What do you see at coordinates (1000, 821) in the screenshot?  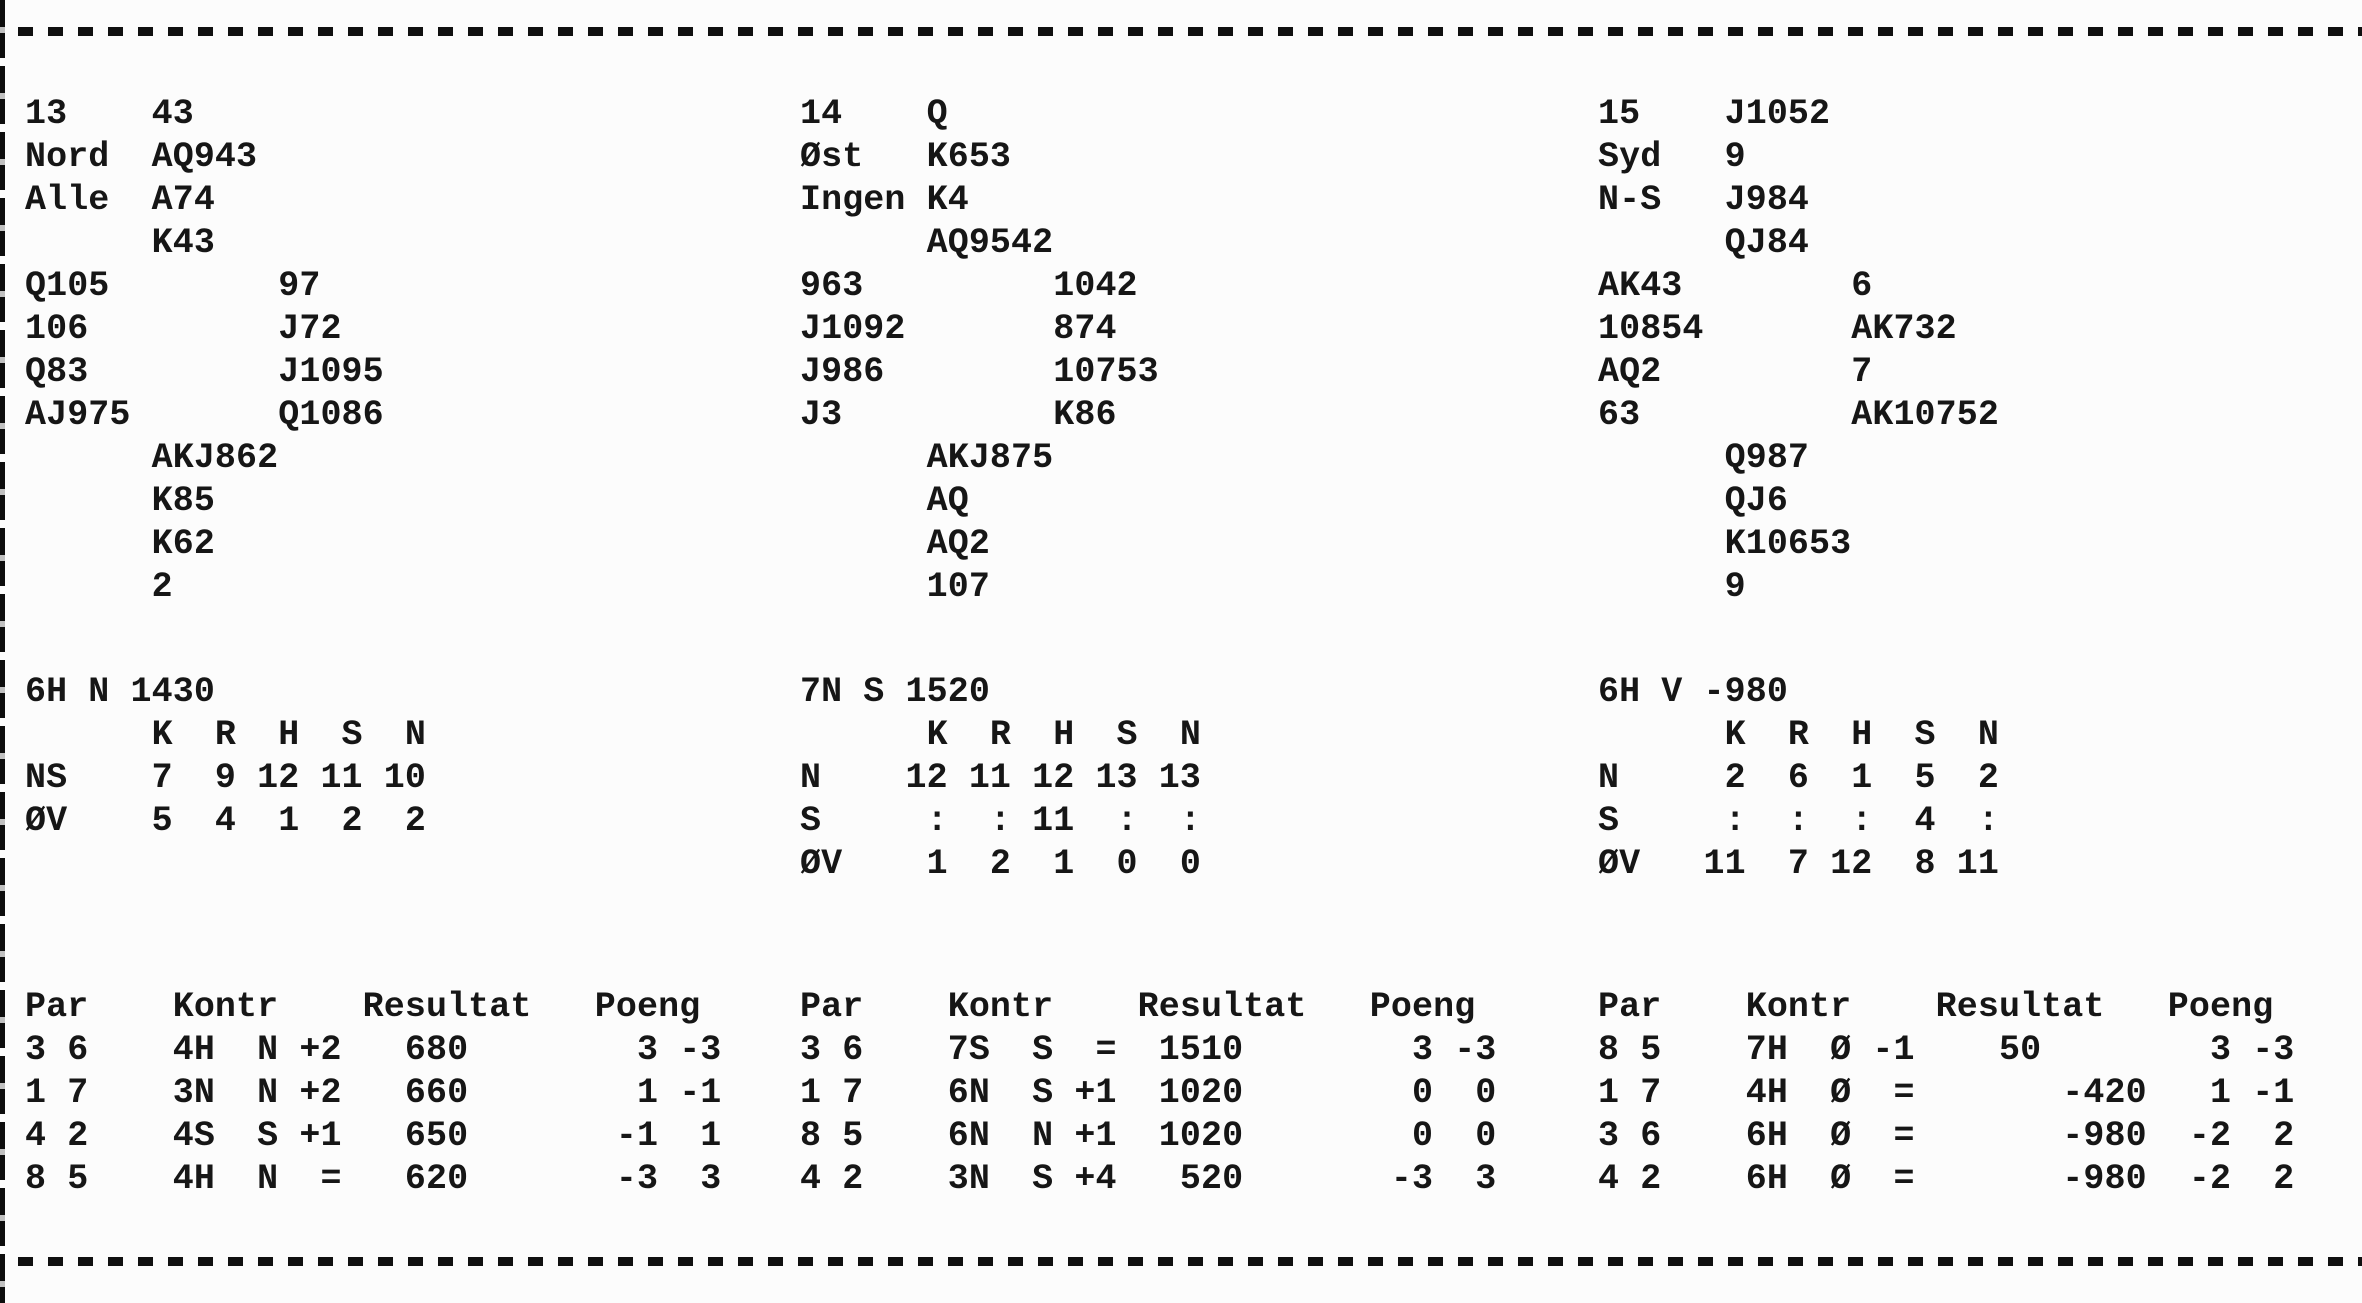 I see `text-line: S : : 11 : :` at bounding box center [1000, 821].